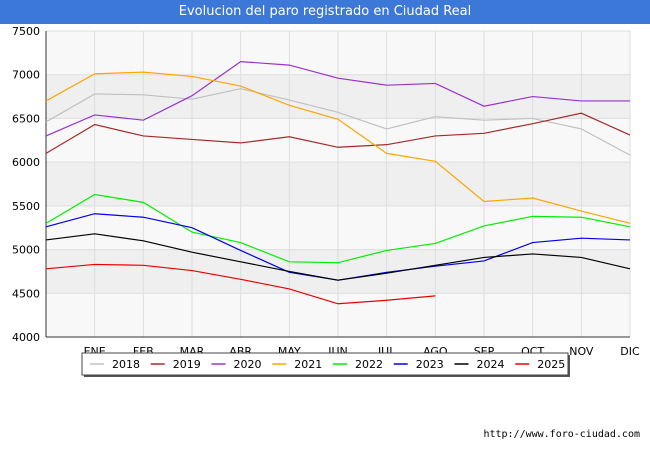 This screenshot has width=650, height=450. Describe the element at coordinates (26, 250) in the screenshot. I see `y-tick-label: 5000` at that location.